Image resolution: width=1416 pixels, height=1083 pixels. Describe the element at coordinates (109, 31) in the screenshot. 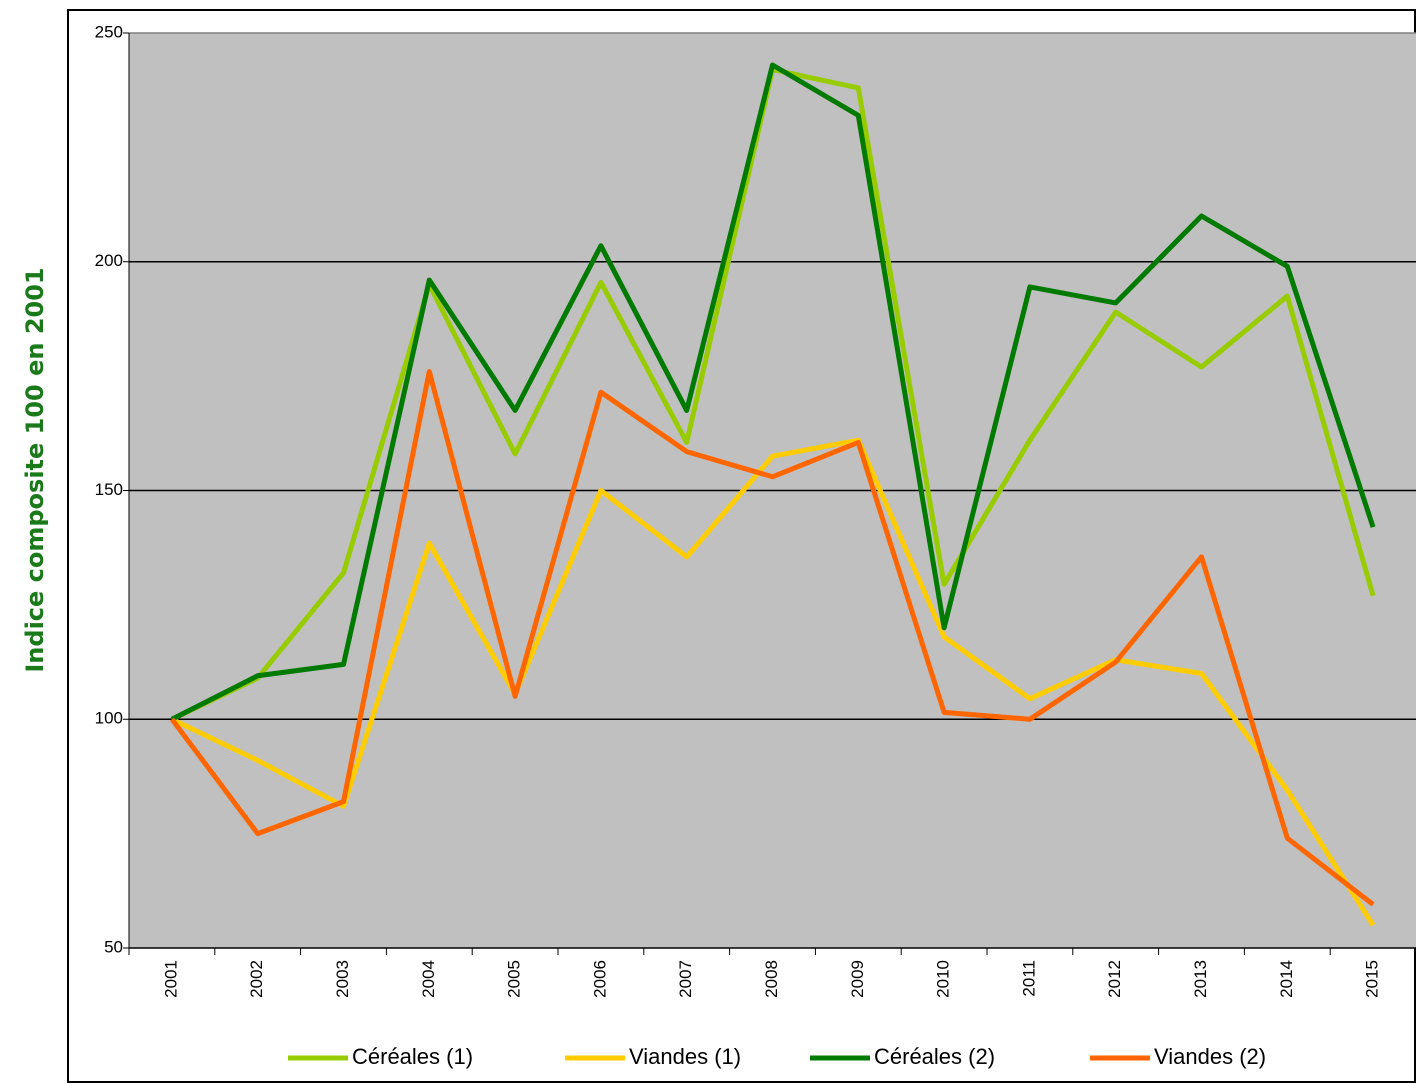

I see `y-tick-label: 250` at that location.